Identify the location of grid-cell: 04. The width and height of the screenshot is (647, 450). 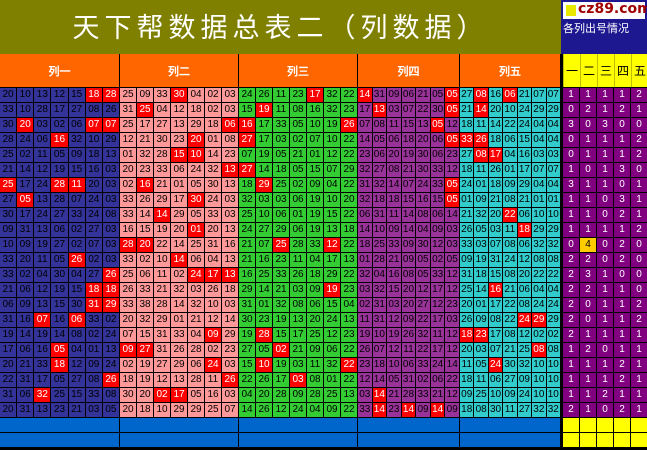
(510, 155).